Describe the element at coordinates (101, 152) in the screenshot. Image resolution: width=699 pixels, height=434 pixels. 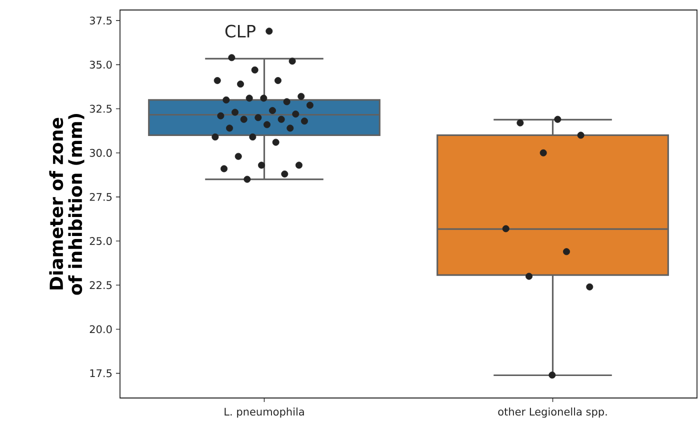
I see `y-tick-label: 30.0` at that location.